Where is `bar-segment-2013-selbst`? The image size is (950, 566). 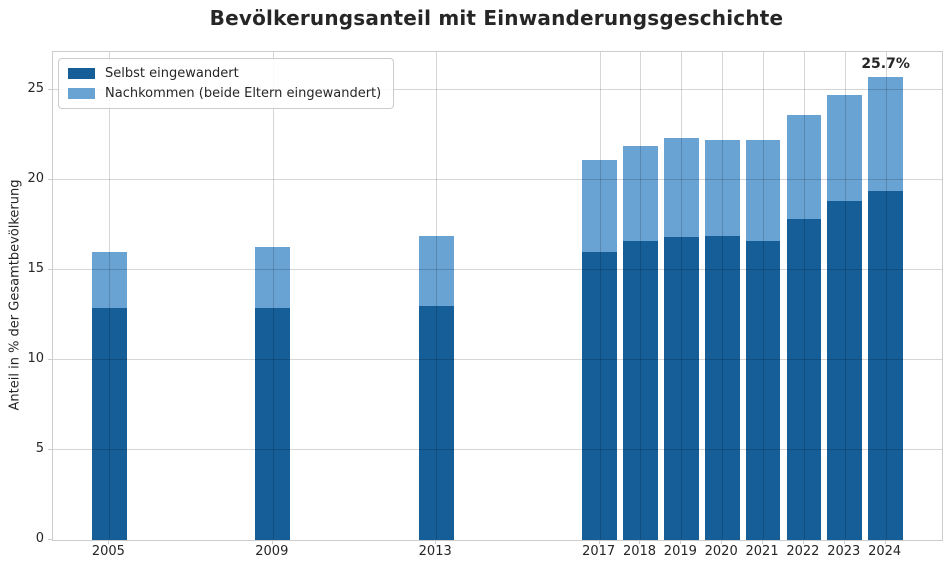
bar-segment-2013-selbst is located at coordinates (436, 422).